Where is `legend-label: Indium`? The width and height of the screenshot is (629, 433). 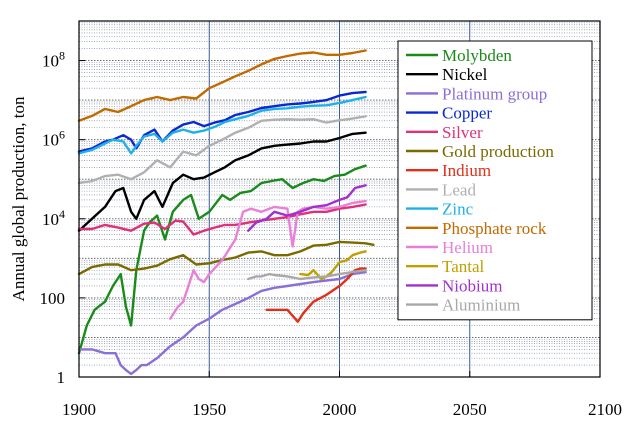
legend-label: Indium is located at coordinates (466, 170).